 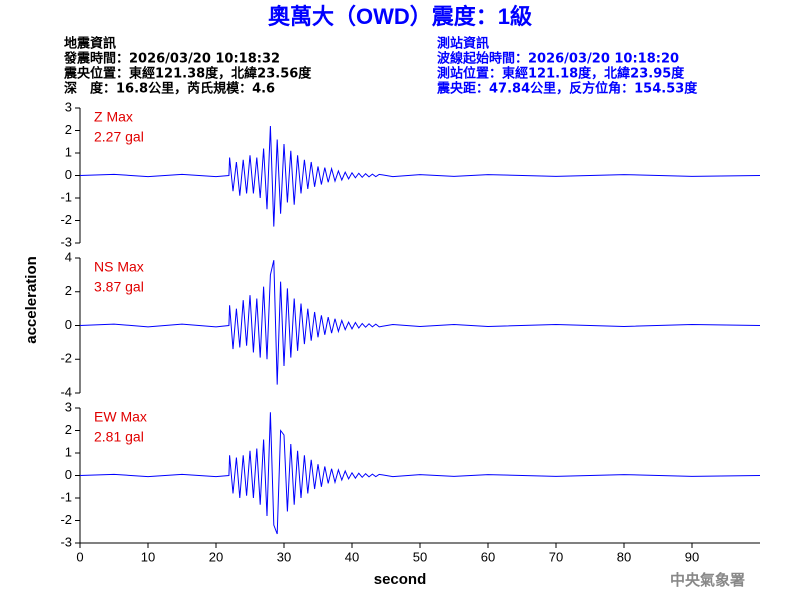 I want to click on info-line: 深 度：16.8公里，芮氏規模：4.6, so click(x=169, y=89).